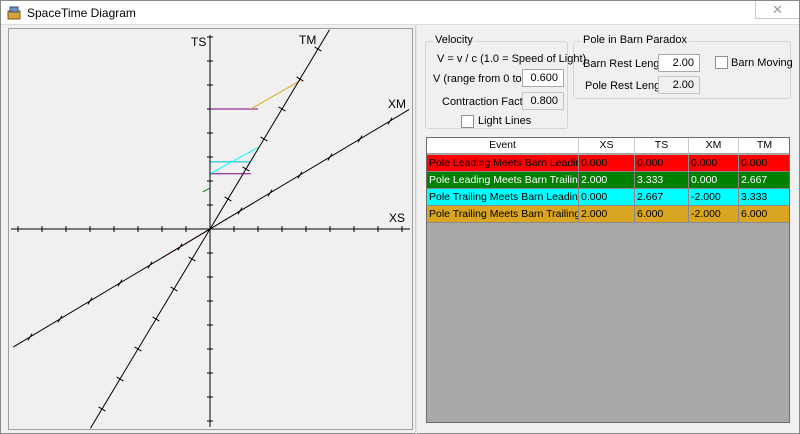  Describe the element at coordinates (721, 62) in the screenshot. I see `barn-moving-checkbox` at that location.